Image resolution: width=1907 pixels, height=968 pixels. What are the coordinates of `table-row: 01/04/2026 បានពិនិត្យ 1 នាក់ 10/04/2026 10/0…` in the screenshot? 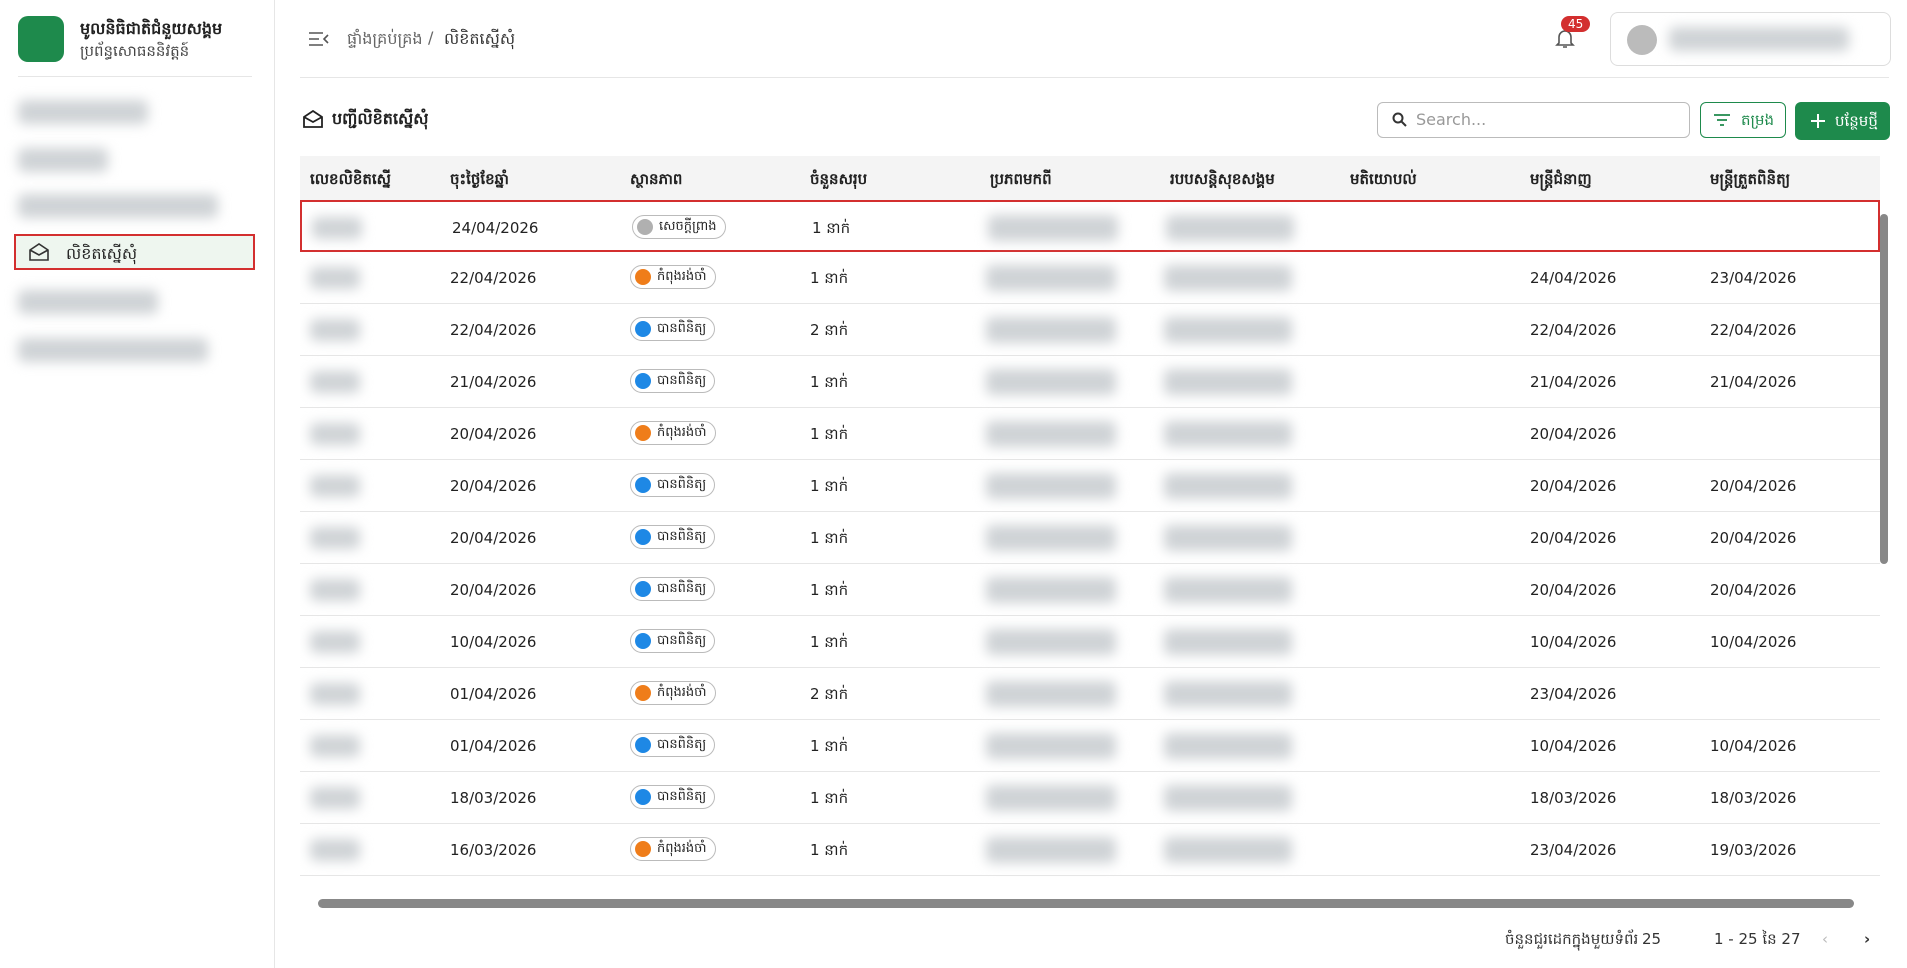 It's located at (1090, 746).